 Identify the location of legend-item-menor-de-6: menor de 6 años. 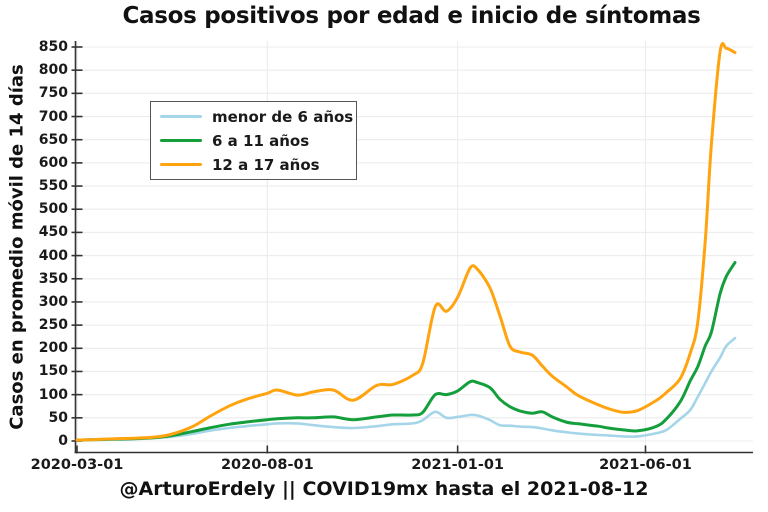
(258, 117).